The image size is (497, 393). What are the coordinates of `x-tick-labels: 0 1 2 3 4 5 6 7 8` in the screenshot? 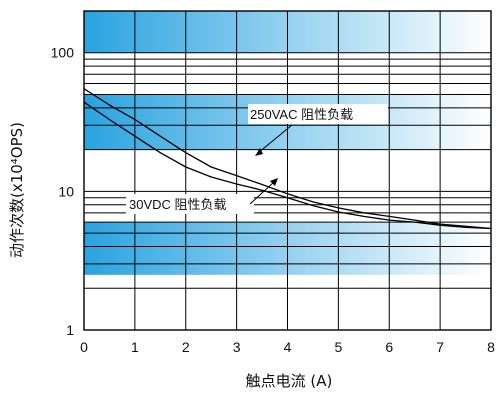 It's located at (287, 347).